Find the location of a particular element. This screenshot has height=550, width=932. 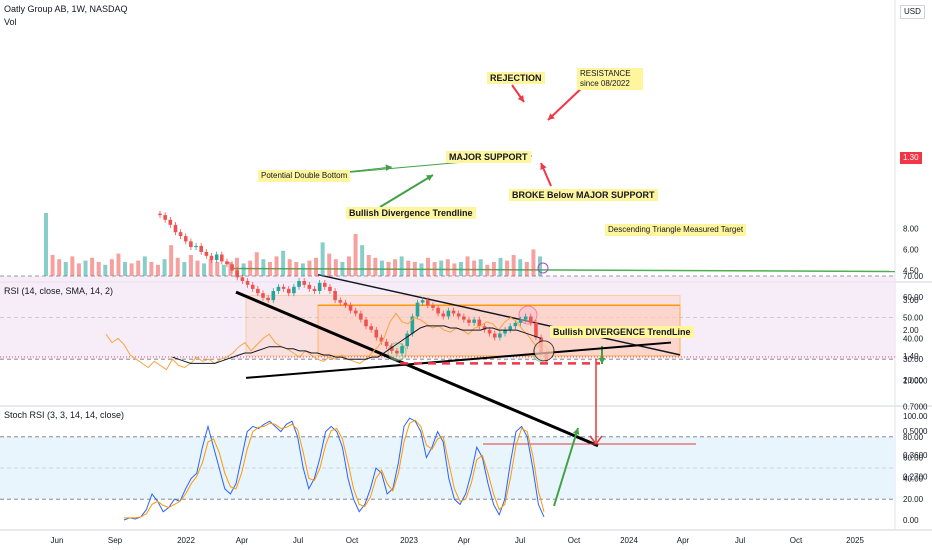

rejection-arrow-head is located at coordinates (520, 98).